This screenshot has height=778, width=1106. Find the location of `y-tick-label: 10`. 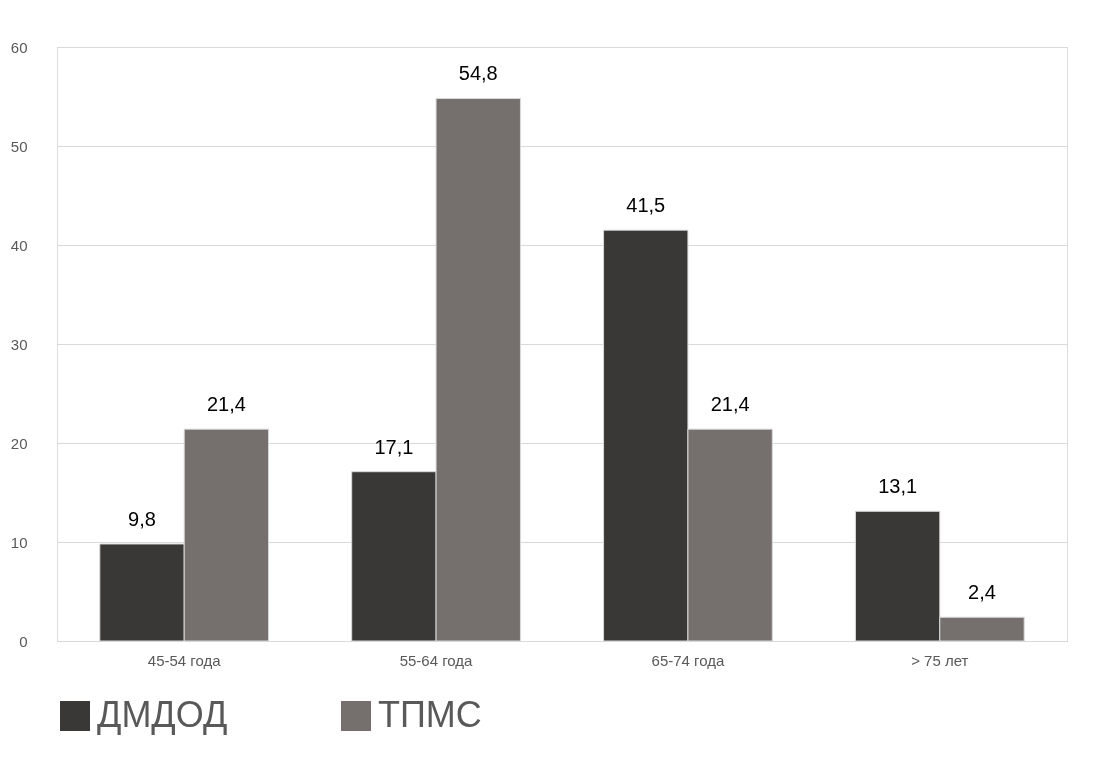

y-tick-label: 10 is located at coordinates (19, 542).